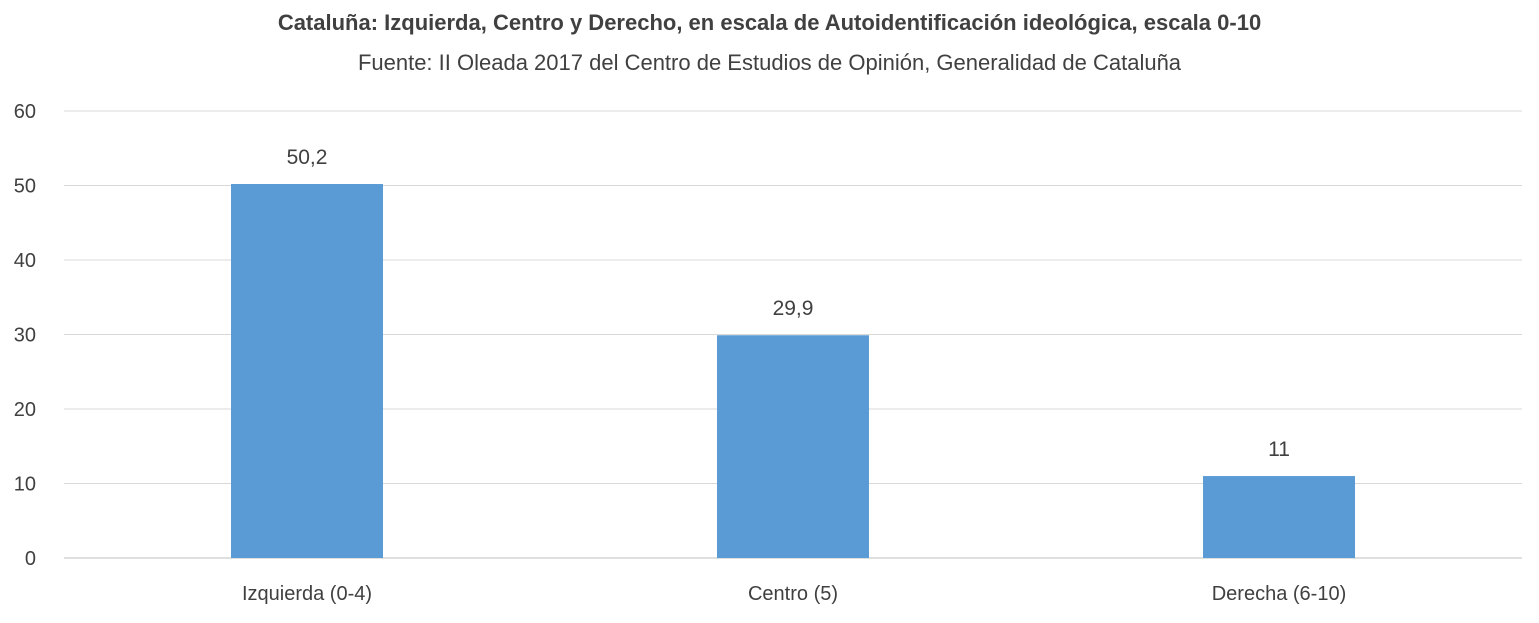 The width and height of the screenshot is (1539, 623). I want to click on x-axis-categories: Izquierda (0-4) Centro (5) Derecha (6-10), so click(794, 594).